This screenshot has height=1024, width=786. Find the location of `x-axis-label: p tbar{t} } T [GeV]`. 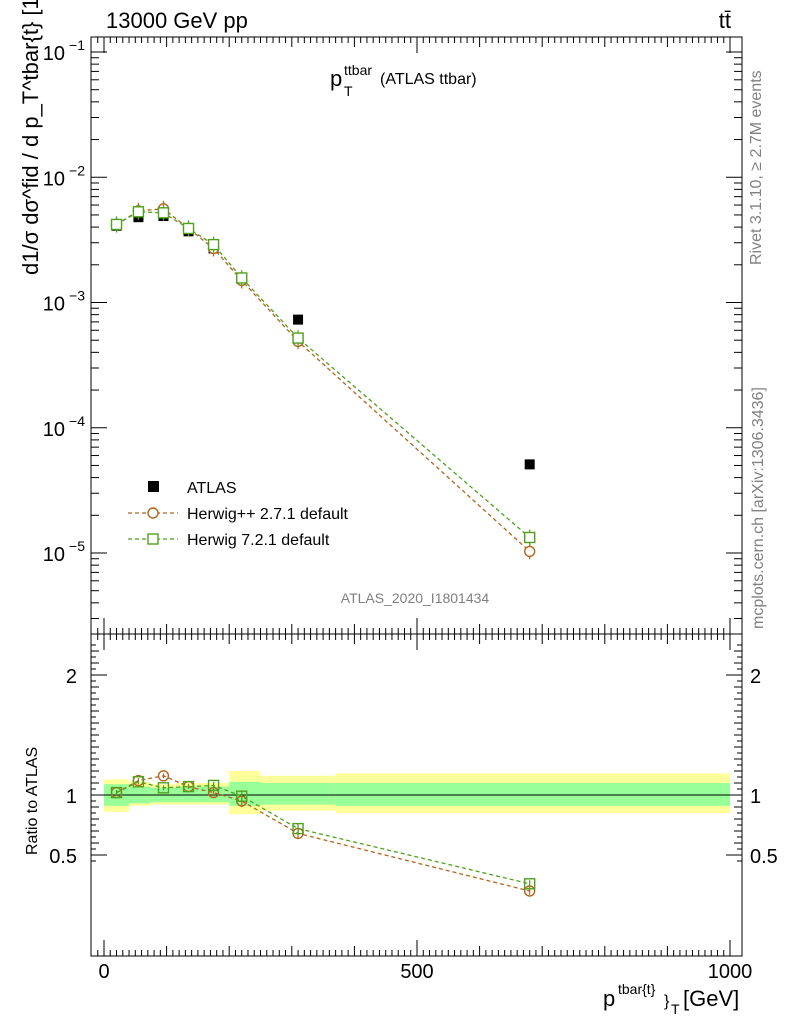

x-axis-label: p tbar{t} } T [GeV] is located at coordinates (671, 999).